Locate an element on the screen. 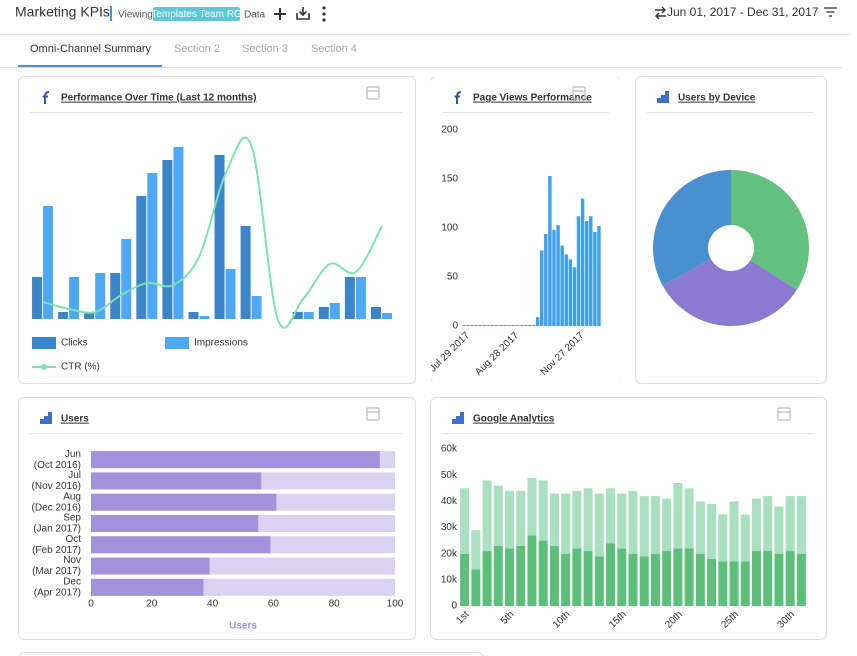 This screenshot has height=656, width=857. tab: Omni-Channel Summary is located at coordinates (91, 49).